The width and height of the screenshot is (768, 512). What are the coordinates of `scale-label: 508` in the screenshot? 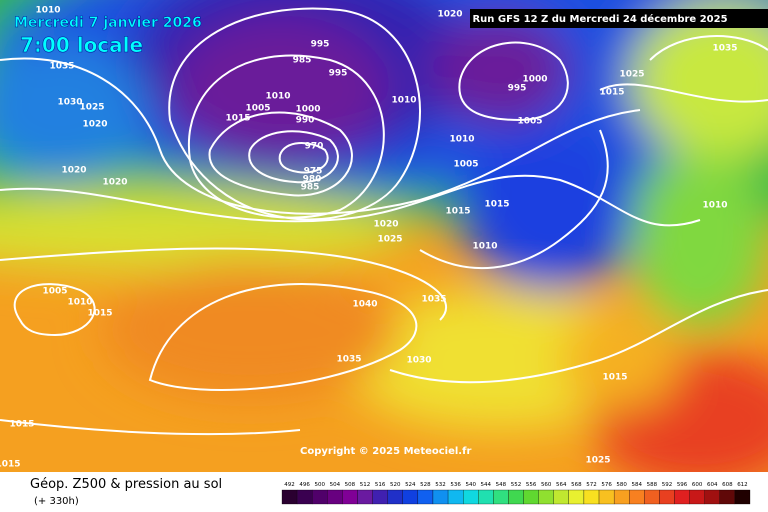 It's located at (350, 485).